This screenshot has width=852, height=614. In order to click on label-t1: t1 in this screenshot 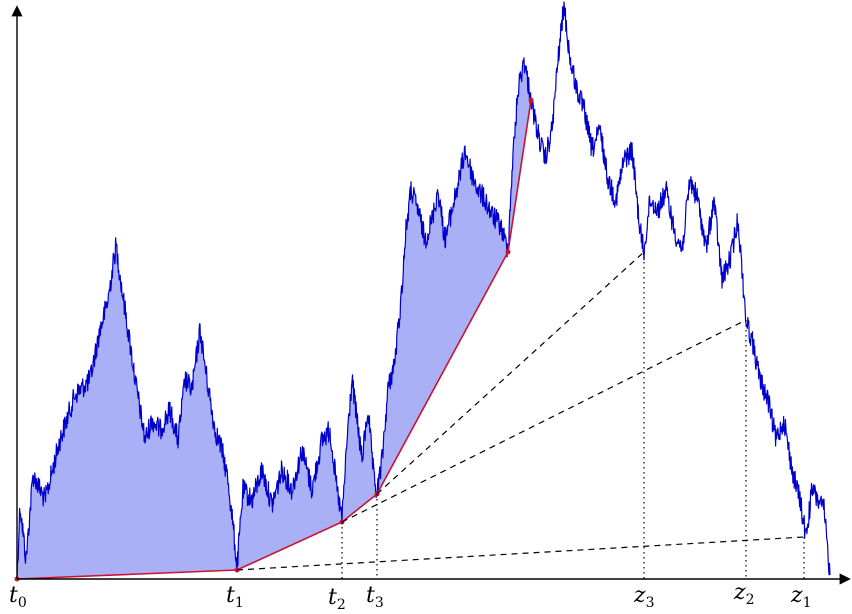, I will do `click(235, 597)`.